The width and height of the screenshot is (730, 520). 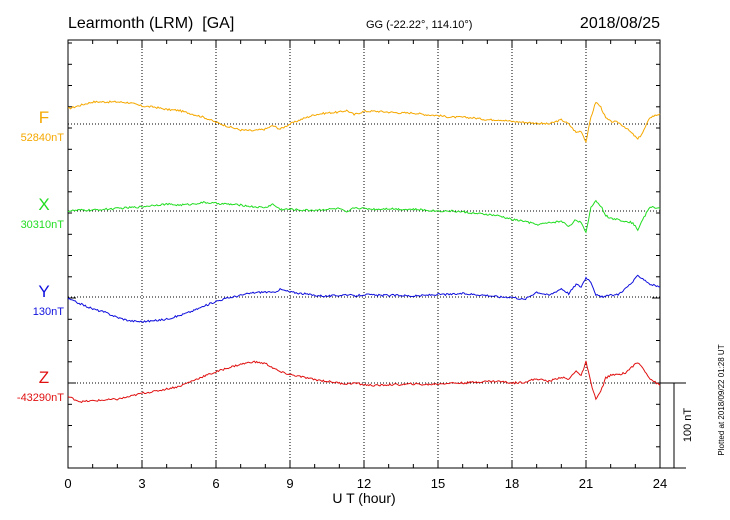 I want to click on coords-label: GG (-22.22°, 114.10°), so click(x=419, y=25).